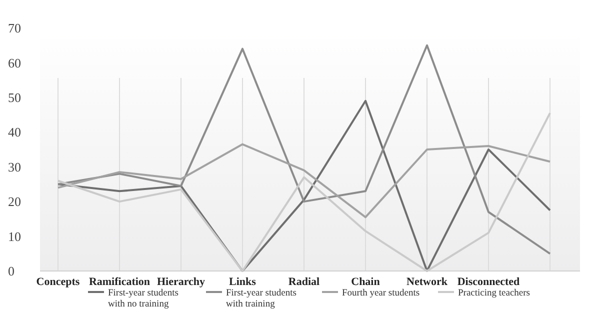 The image size is (600, 325). I want to click on y-tick-label: 20, so click(14, 202).